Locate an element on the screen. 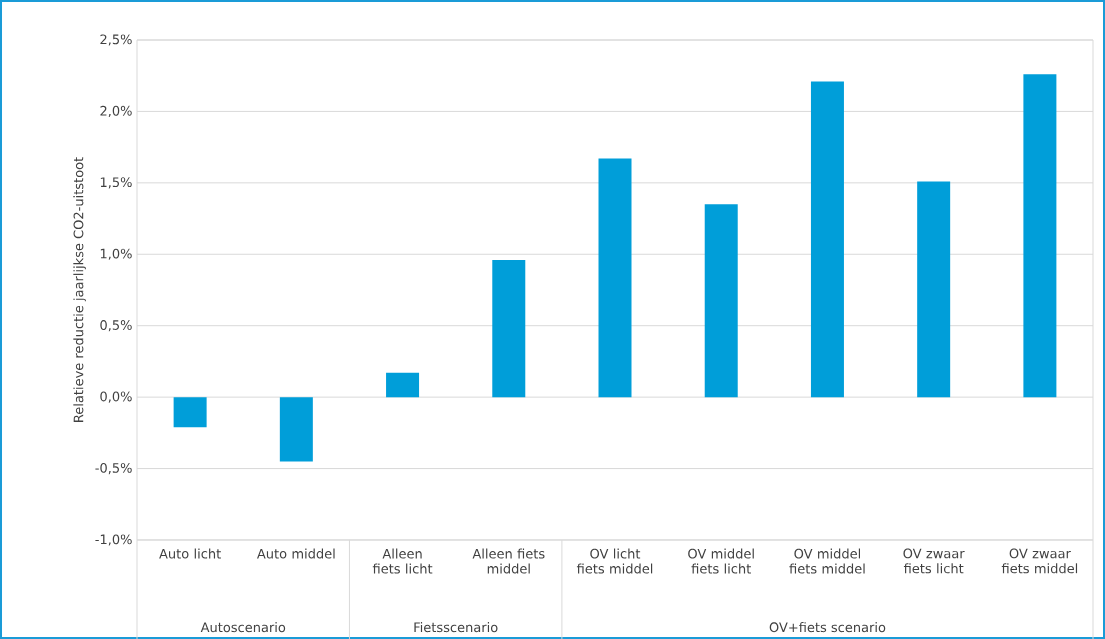  x-tick-label: Alleen fiets middel is located at coordinates (508, 561).